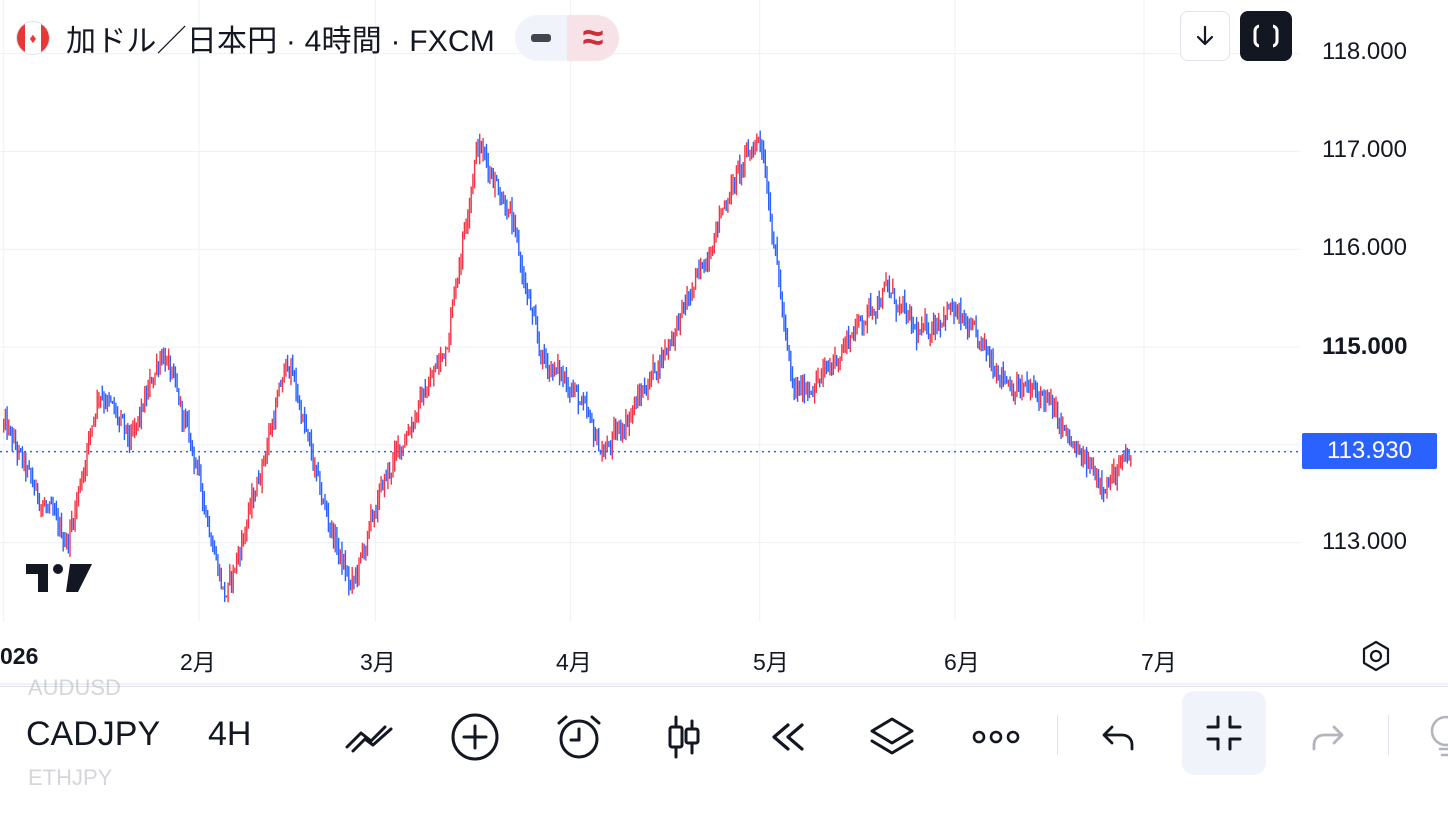 Image resolution: width=1448 pixels, height=816 pixels. What do you see at coordinates (1364, 149) in the screenshot?
I see `price-label: 117.000` at bounding box center [1364, 149].